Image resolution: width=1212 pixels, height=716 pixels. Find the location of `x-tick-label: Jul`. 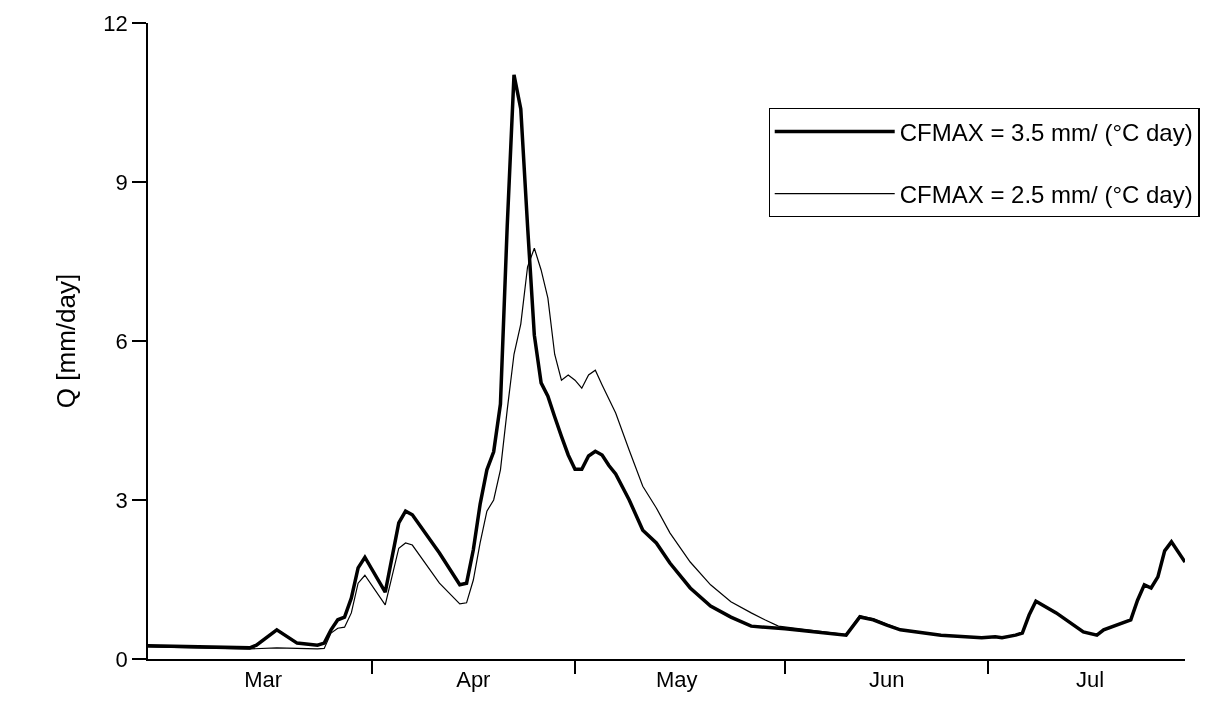

x-tick-label: Jul is located at coordinates (1090, 680).